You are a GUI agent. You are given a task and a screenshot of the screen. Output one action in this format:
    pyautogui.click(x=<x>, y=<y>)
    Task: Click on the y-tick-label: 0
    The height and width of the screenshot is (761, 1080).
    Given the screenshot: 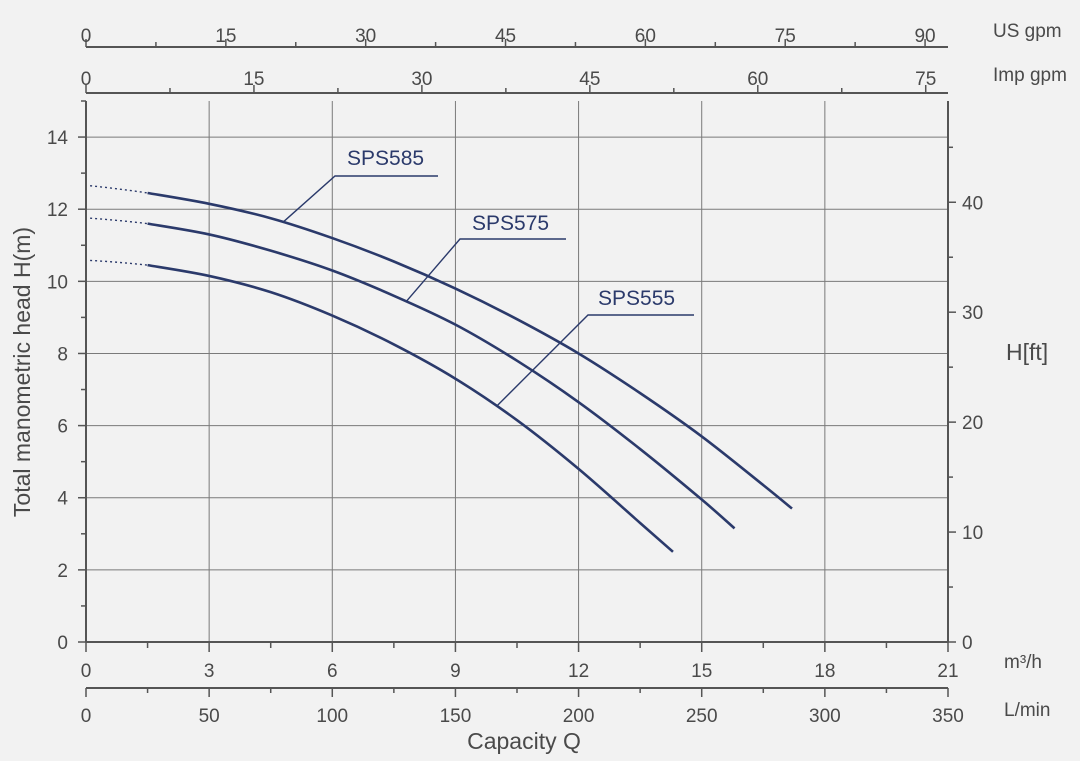 What is the action you would take?
    pyautogui.click(x=62, y=643)
    